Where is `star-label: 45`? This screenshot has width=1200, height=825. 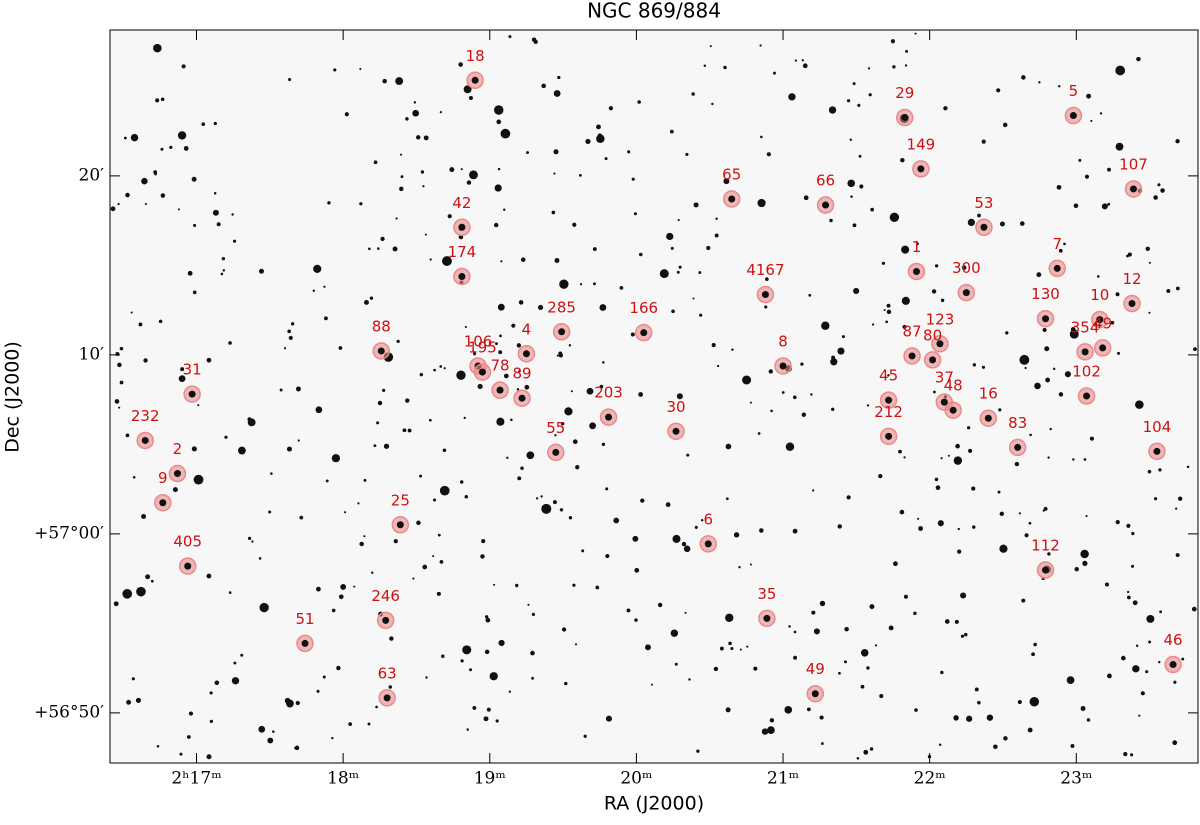
star-label: 45 is located at coordinates (888, 376).